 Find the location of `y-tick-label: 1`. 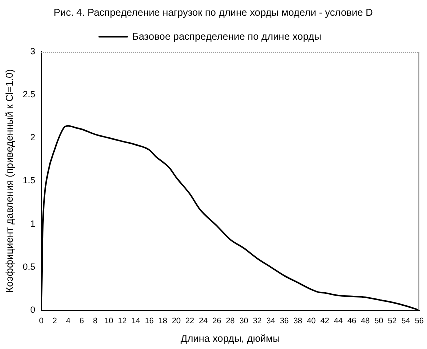

y-tick-label: 1 is located at coordinates (33, 223).